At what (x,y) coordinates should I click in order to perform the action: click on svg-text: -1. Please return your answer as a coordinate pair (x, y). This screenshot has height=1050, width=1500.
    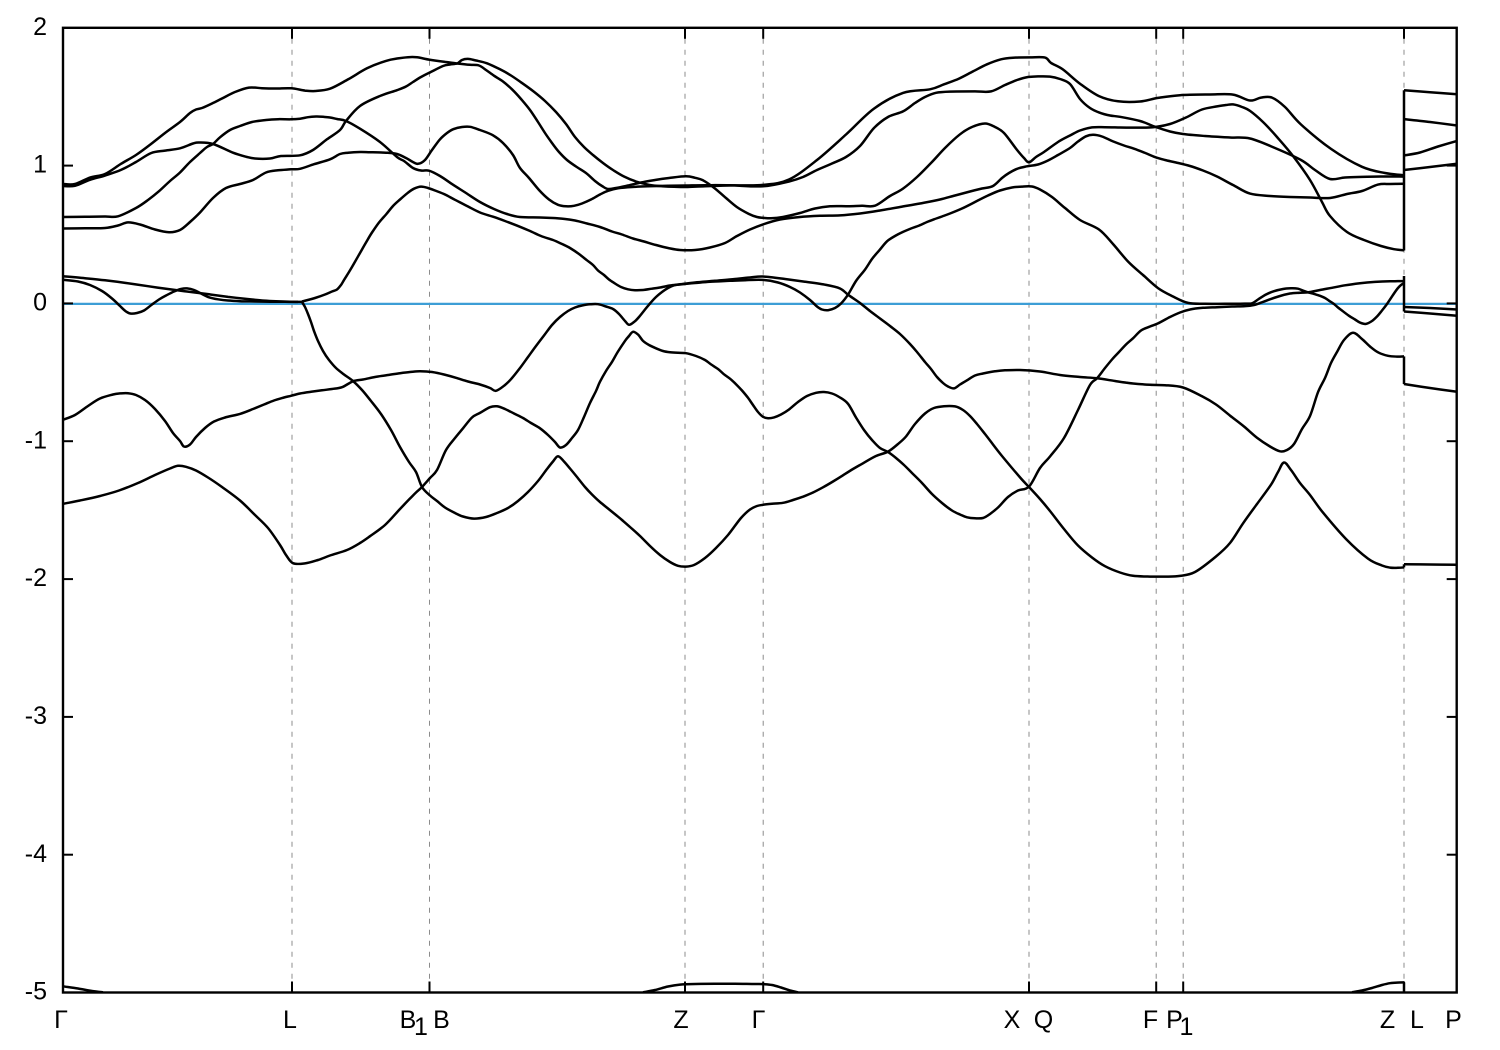
    Looking at the image, I should click on (36, 440).